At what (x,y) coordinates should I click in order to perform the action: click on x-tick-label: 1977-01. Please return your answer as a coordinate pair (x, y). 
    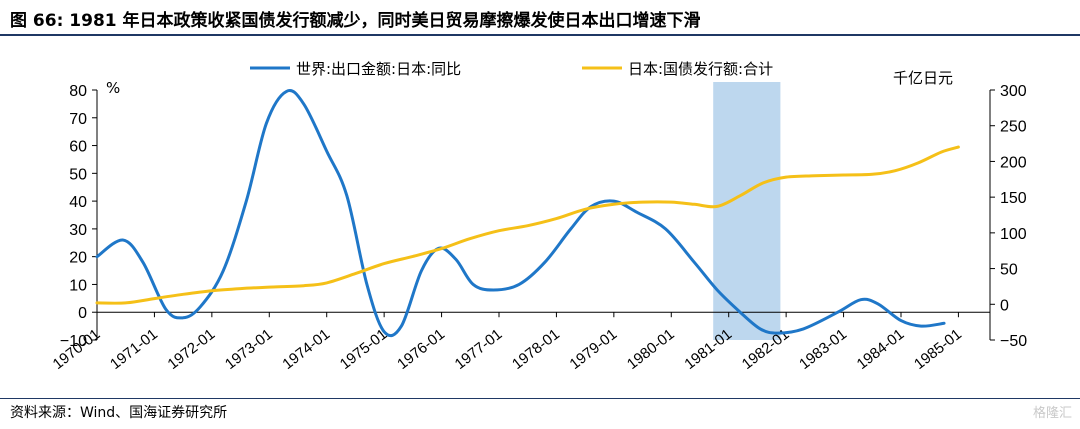
    Looking at the image, I should click on (479, 349).